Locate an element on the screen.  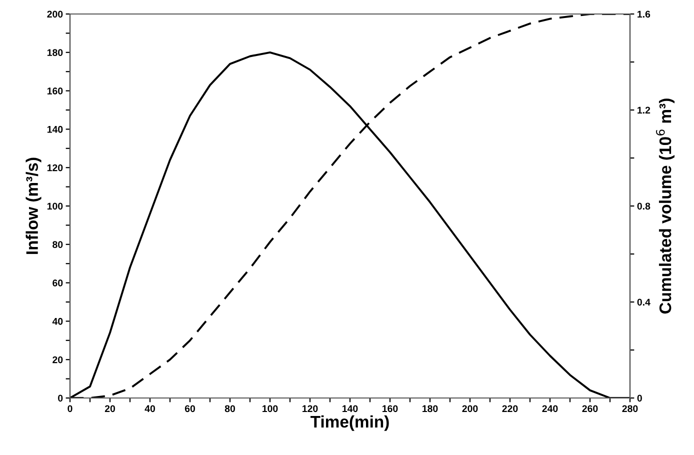
y-tick-label: 200 is located at coordinates (55, 14).